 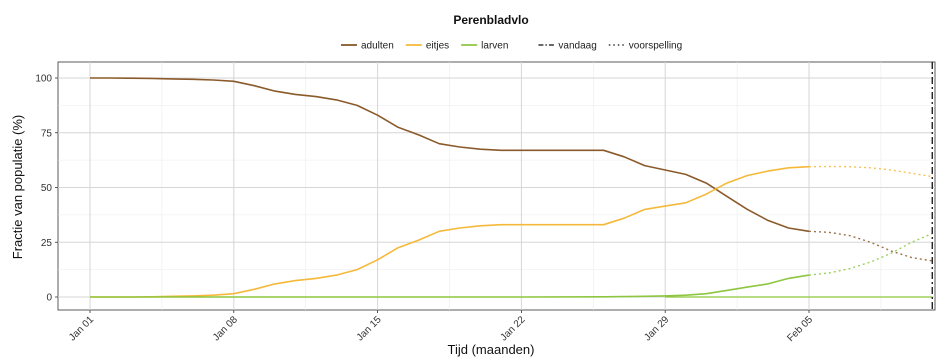 What do you see at coordinates (870, 171) in the screenshot?
I see `eitjes-forecast-line` at bounding box center [870, 171].